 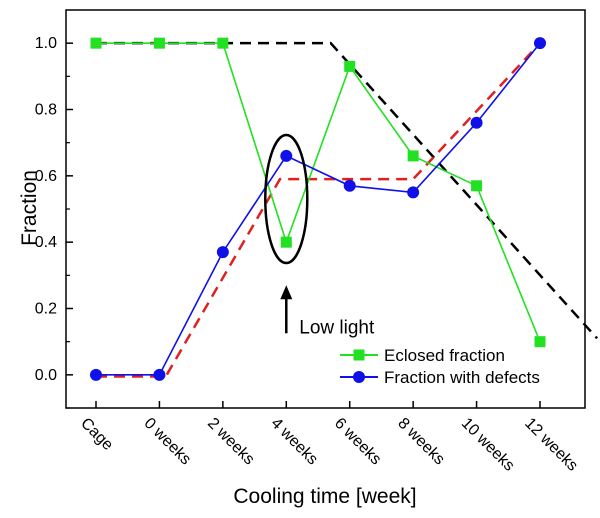 What do you see at coordinates (29, 208) in the screenshot?
I see `y-axis-title: Fraction` at bounding box center [29, 208].